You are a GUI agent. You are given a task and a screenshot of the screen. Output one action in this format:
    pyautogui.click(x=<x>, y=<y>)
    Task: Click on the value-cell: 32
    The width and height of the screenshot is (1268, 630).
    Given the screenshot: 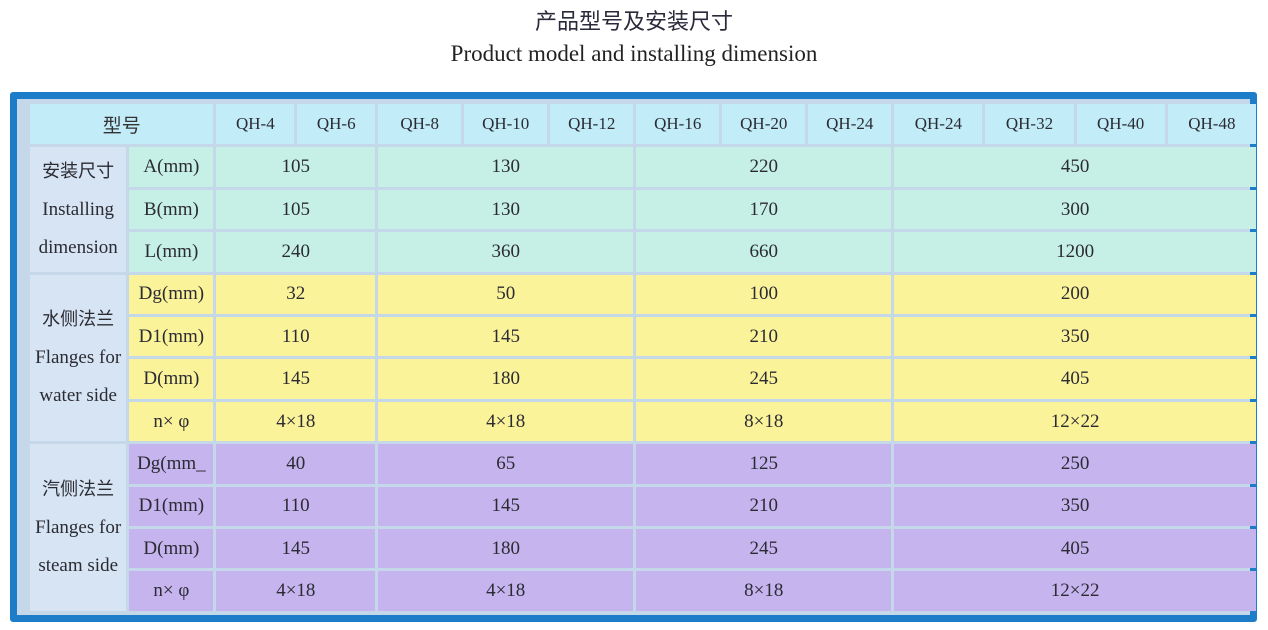 What is the action you would take?
    pyautogui.click(x=296, y=294)
    